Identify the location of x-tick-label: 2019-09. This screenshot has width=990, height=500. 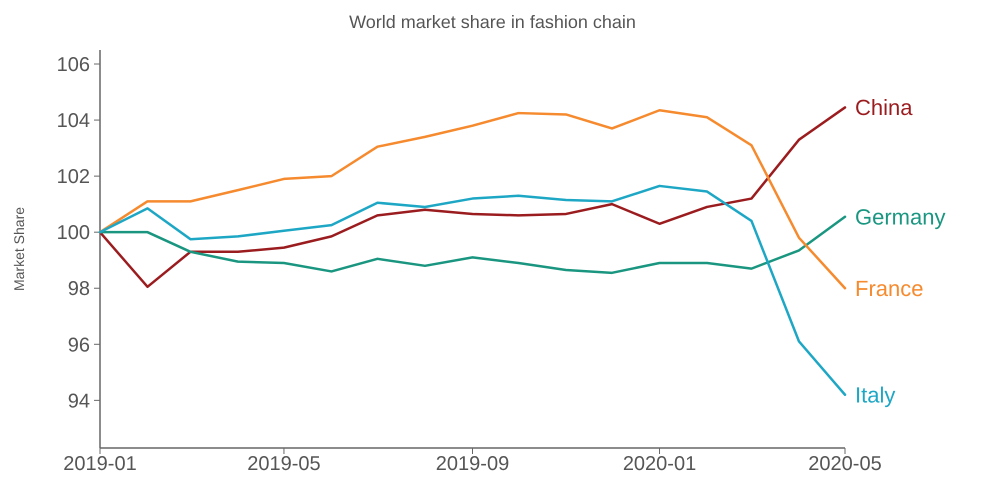
(473, 464).